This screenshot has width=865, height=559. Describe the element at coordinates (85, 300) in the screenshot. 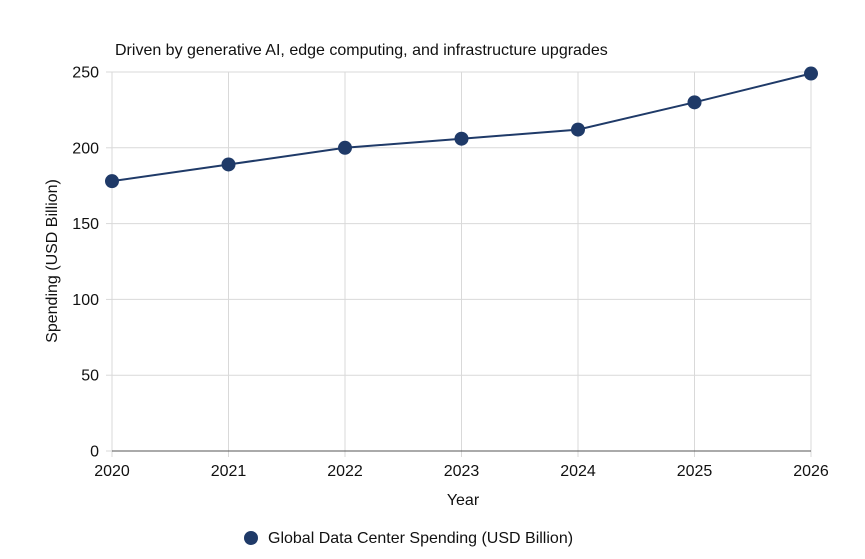

I see `y-tick-label: 100` at that location.